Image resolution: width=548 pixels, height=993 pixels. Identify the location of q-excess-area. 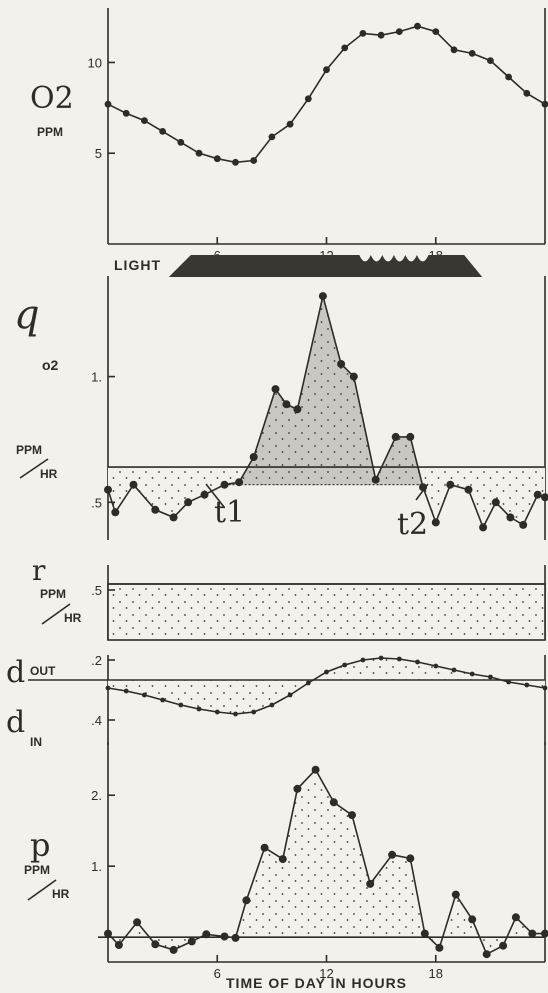
(323, 392).